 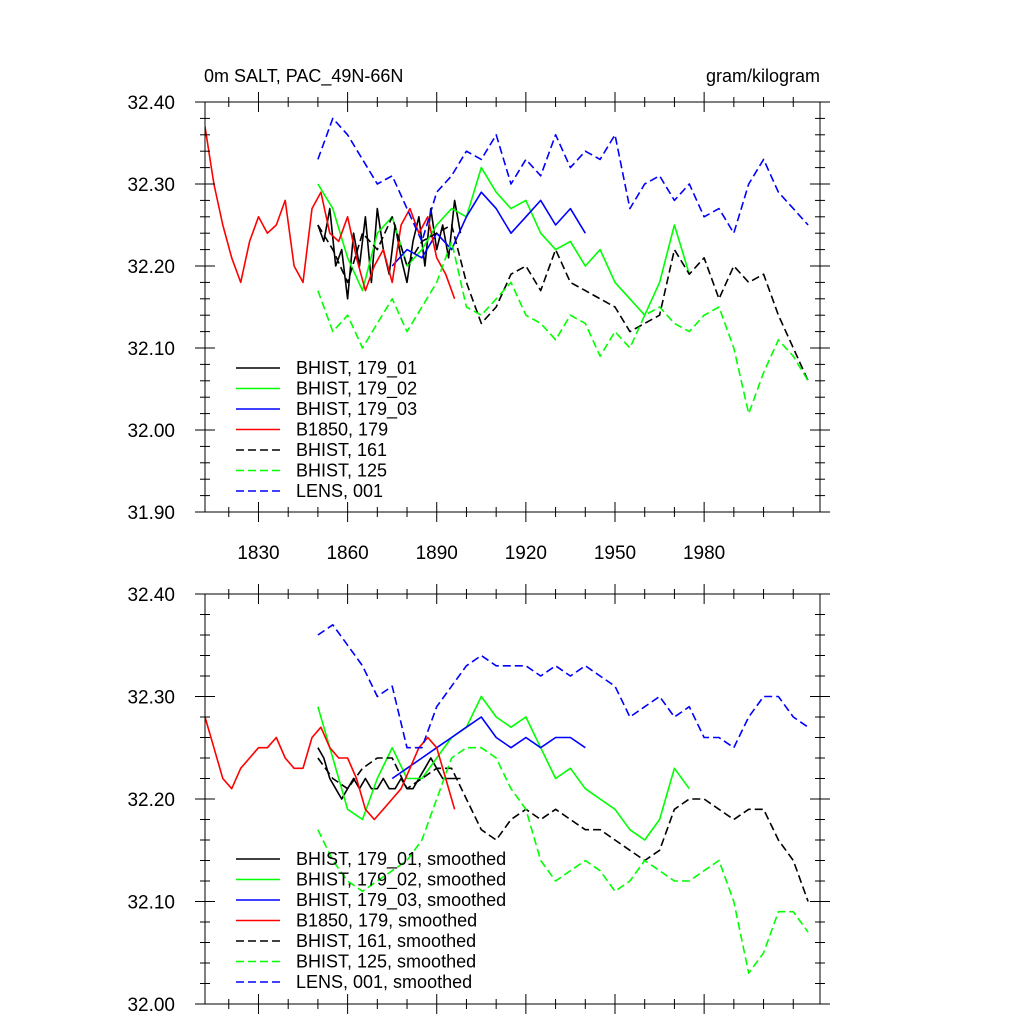 What do you see at coordinates (356, 368) in the screenshot?
I see `chart1-legend-label: BHIST, 179_01` at bounding box center [356, 368].